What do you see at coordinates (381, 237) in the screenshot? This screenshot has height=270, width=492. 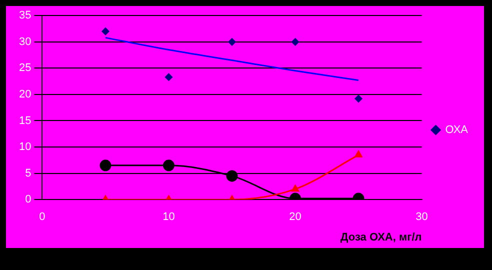 I see `x-axis-title: Доза ОХА, мг/л` at bounding box center [381, 237].